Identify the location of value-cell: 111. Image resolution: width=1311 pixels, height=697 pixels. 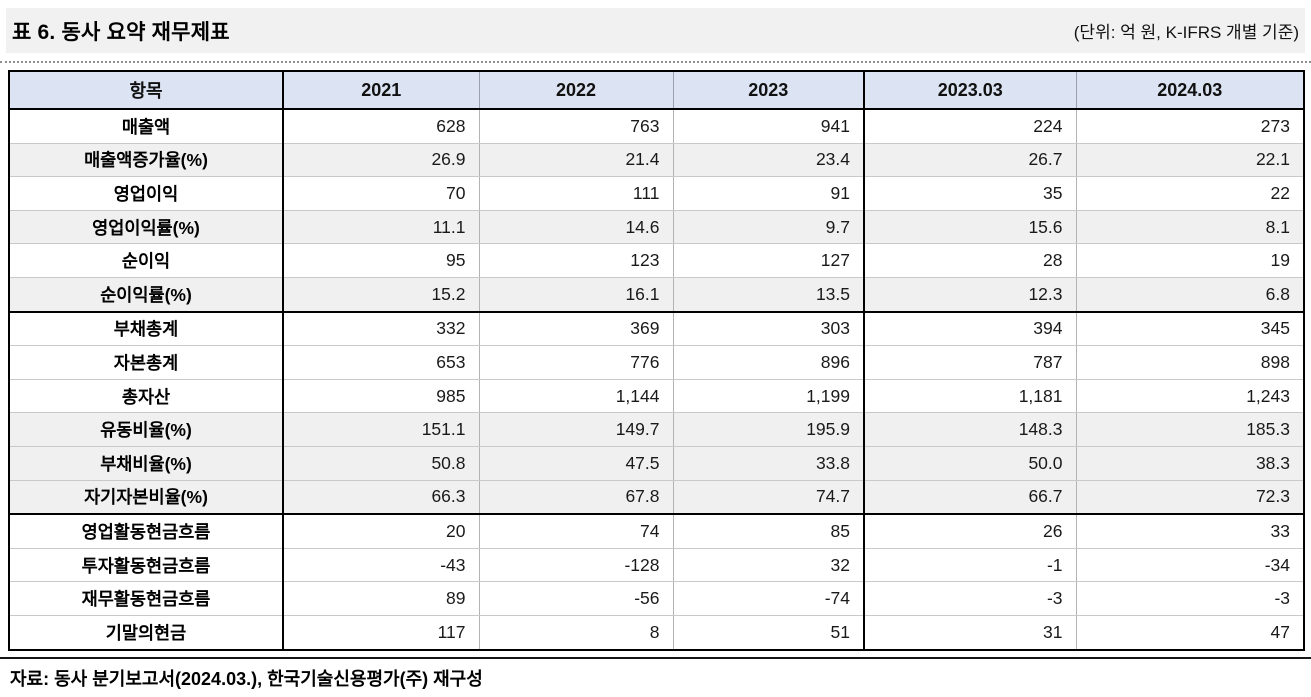
(576, 193).